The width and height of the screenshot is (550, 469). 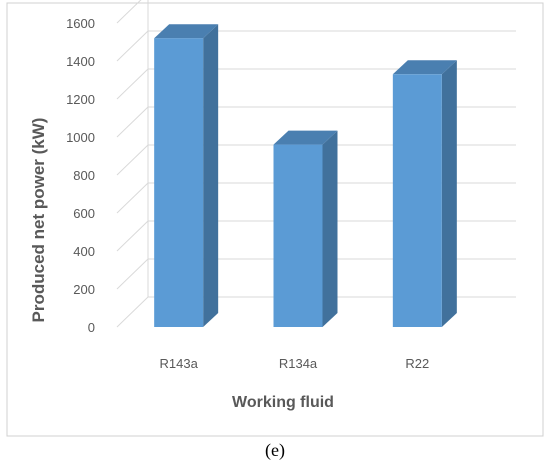 What do you see at coordinates (84, 175) in the screenshot?
I see `y-tick-label: 800` at bounding box center [84, 175].